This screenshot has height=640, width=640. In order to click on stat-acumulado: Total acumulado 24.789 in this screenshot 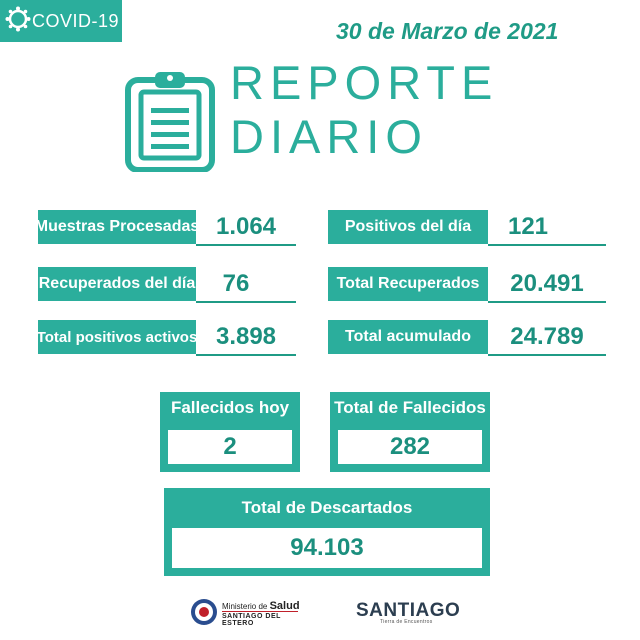, I will do `click(467, 338)`.